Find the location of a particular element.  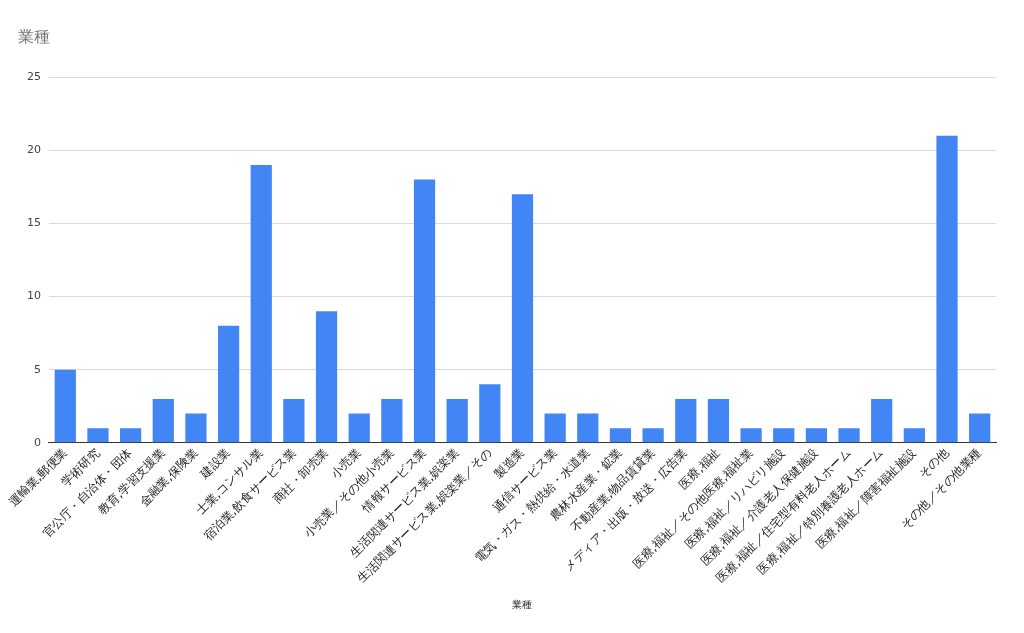

x-axis-title: 業種 is located at coordinates (522, 604).